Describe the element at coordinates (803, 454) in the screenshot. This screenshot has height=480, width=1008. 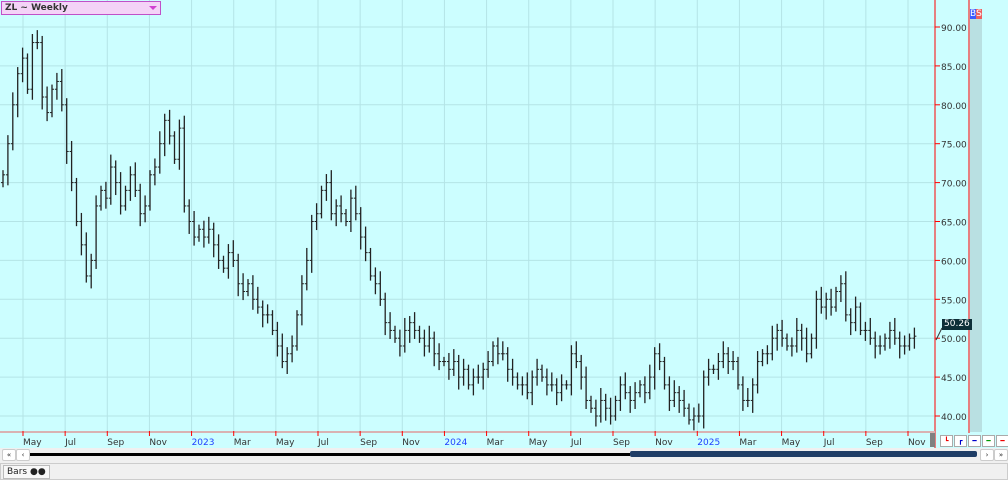
I see `scroll-thumb` at that location.